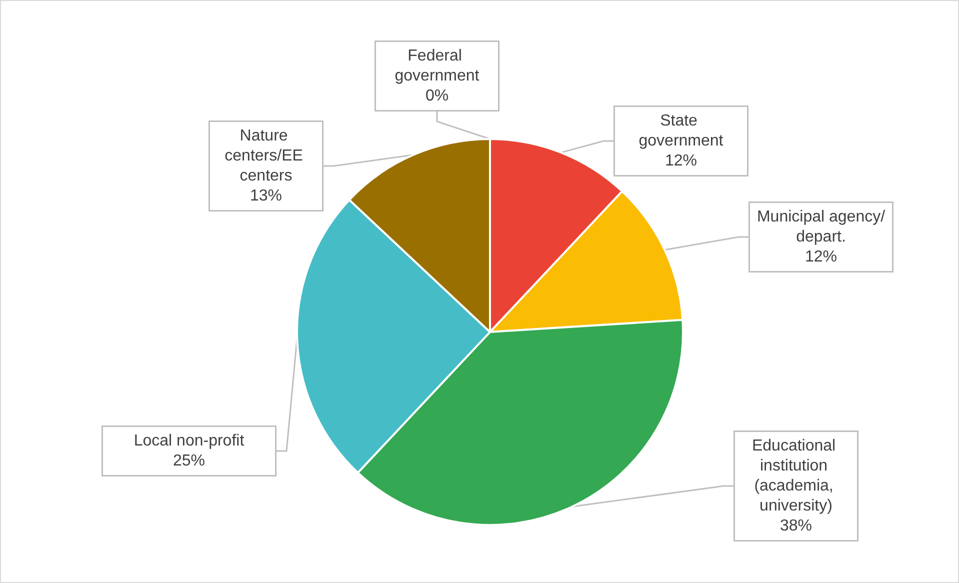 The width and height of the screenshot is (959, 583). What do you see at coordinates (796, 476) in the screenshot?
I see `slice-label: Educational institution (academia, university)` at bounding box center [796, 476].